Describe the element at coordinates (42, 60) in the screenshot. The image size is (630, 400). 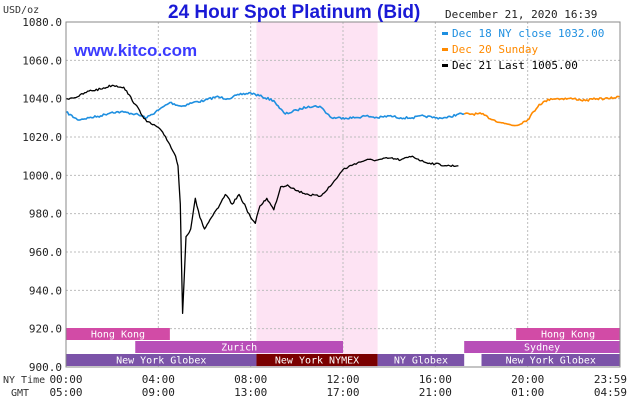
I see `y-tick-label: 1060.0` at that location.